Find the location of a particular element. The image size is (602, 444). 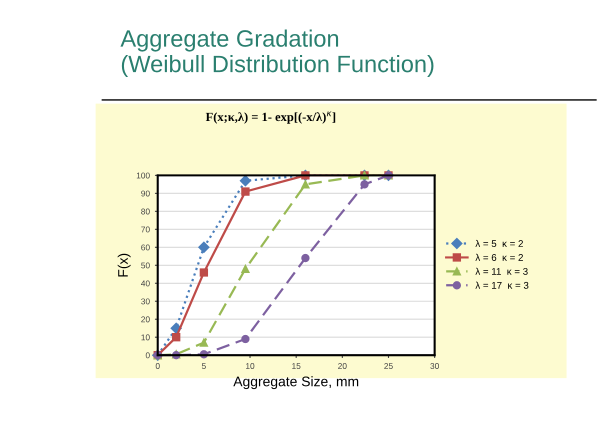

x-tick-label: 10 is located at coordinates (250, 366).